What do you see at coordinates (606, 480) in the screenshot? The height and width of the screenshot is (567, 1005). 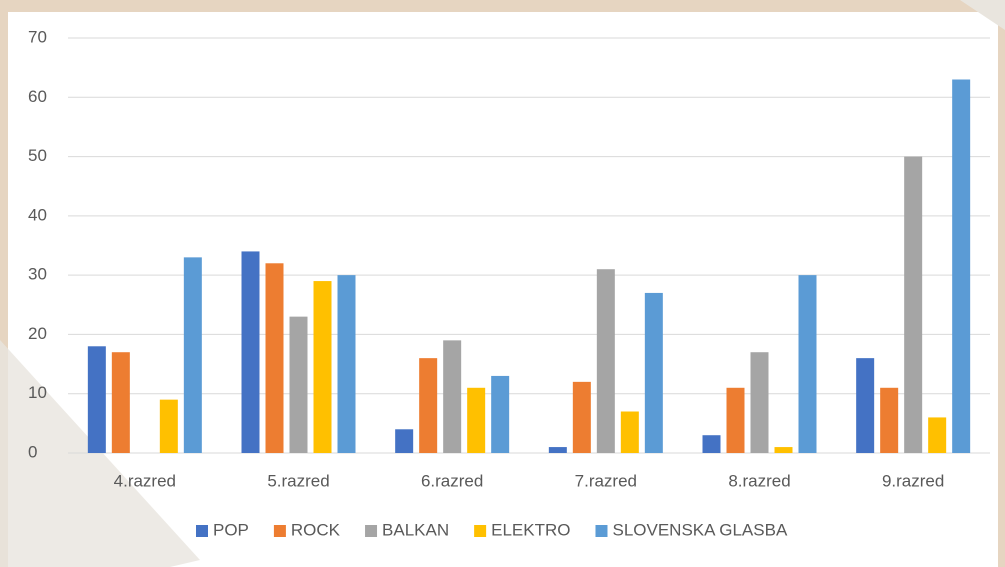 I see `x-tick-label: 7.razred` at bounding box center [606, 480].